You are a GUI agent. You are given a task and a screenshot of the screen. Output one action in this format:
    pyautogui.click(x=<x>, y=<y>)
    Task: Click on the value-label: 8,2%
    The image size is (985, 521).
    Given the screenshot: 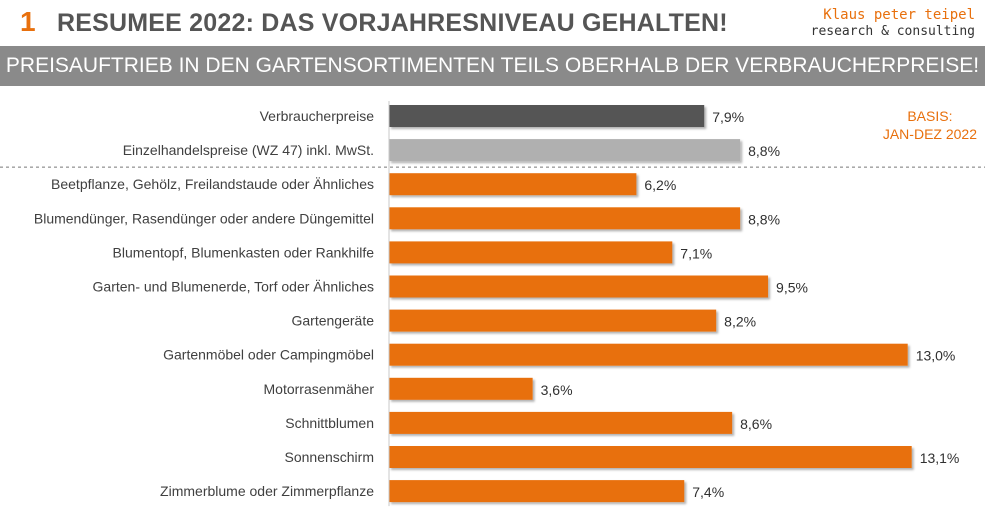 What is the action you would take?
    pyautogui.click(x=740, y=322)
    